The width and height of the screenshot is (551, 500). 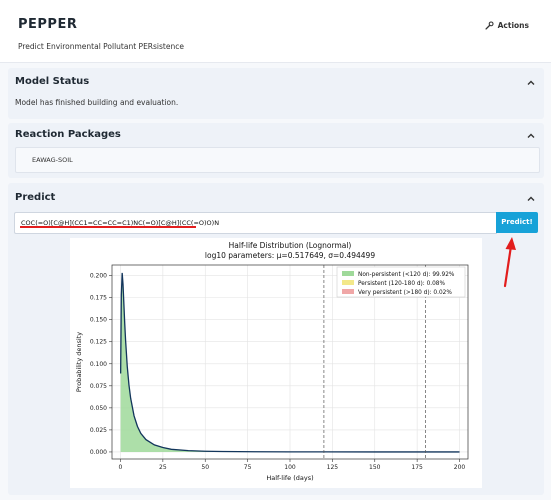 I want to click on predict-button: Predict!, so click(x=517, y=222).